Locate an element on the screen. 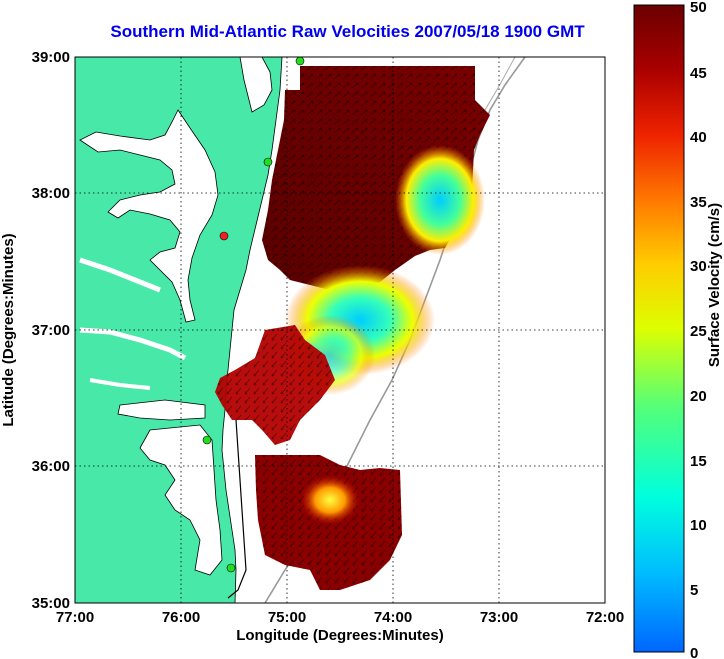 The width and height of the screenshot is (724, 659). y-axis-ticks: 39:00 38:00 37:00 36:00 35:00 is located at coordinates (51, 330).